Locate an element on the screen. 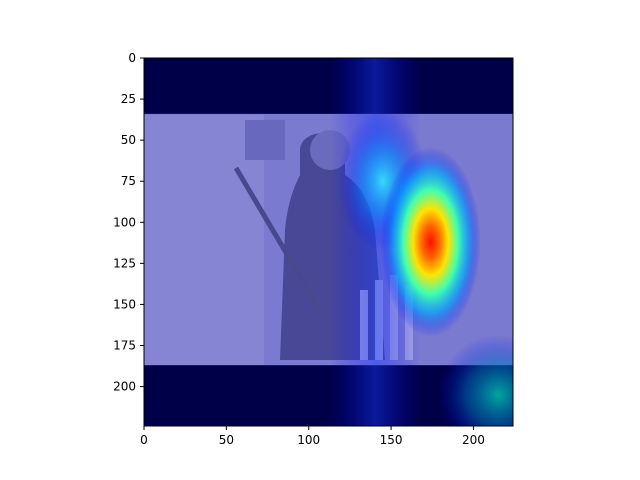 This screenshot has width=640, height=480. y-tick-label: 100 is located at coordinates (124, 222).